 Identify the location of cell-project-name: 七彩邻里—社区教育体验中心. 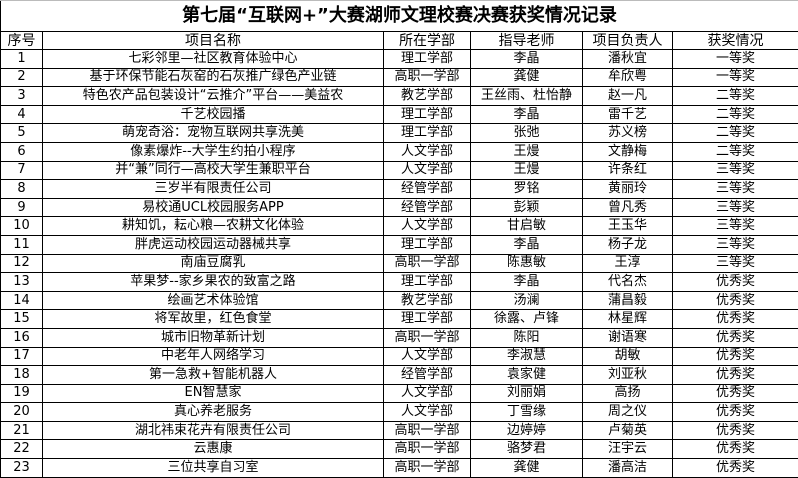
(213, 59).